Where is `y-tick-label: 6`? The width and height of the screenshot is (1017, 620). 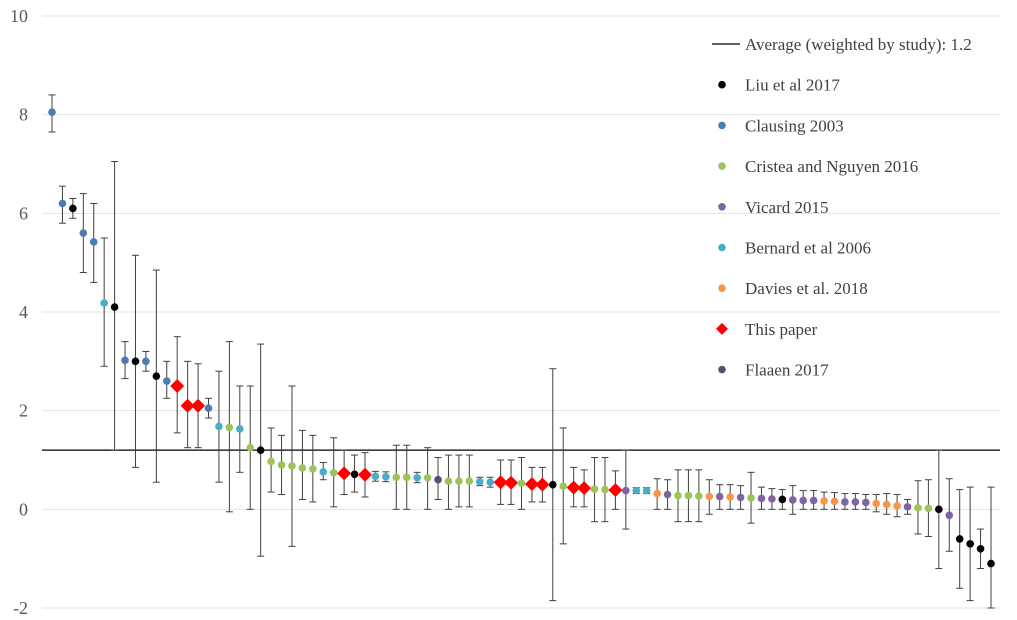 y-tick-label: 6 is located at coordinates (23, 213).